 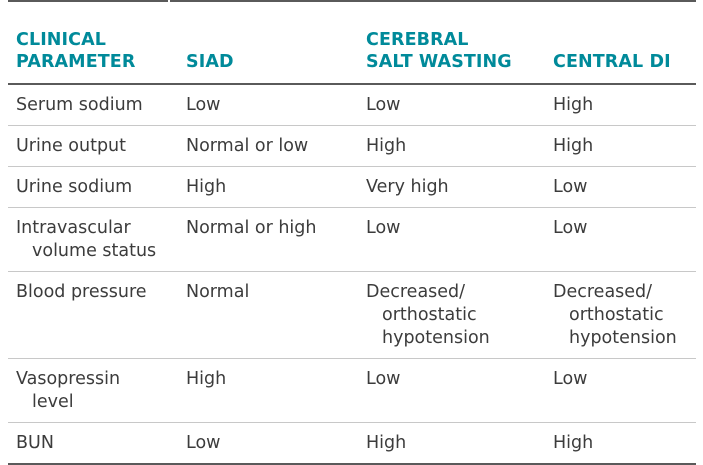 What do you see at coordinates (247, 146) in the screenshot?
I see `cell-text: Normal or low` at bounding box center [247, 146].